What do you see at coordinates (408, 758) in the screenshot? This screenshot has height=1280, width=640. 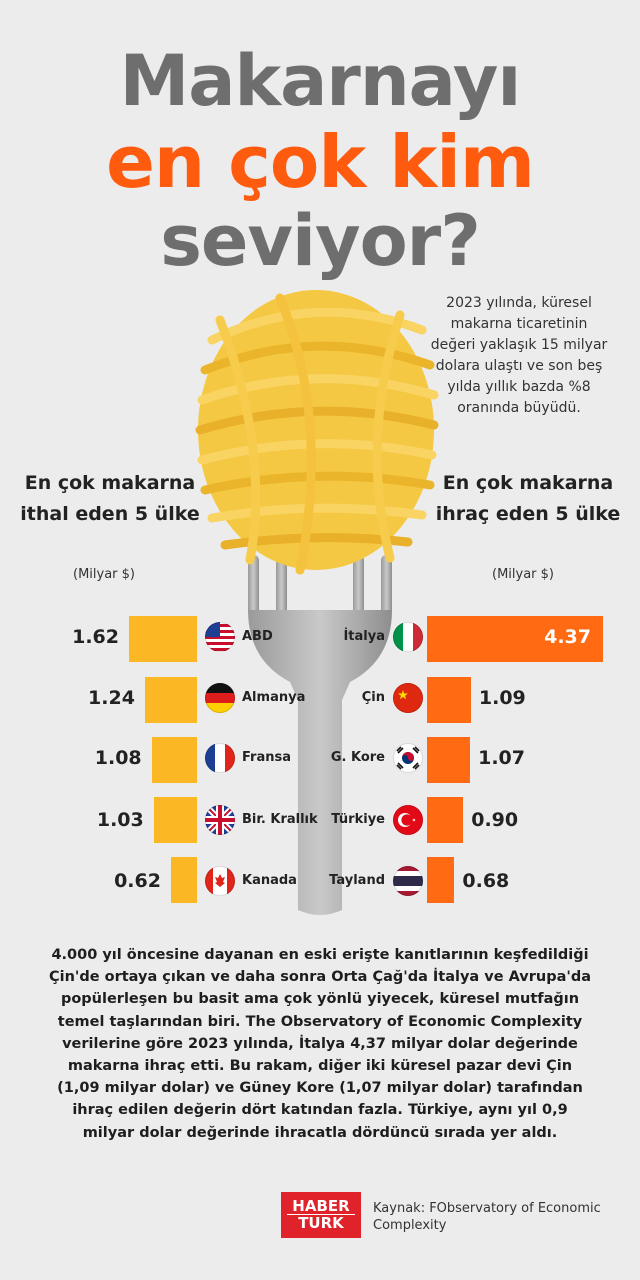 I see `south-korea-flag-icon` at bounding box center [408, 758].